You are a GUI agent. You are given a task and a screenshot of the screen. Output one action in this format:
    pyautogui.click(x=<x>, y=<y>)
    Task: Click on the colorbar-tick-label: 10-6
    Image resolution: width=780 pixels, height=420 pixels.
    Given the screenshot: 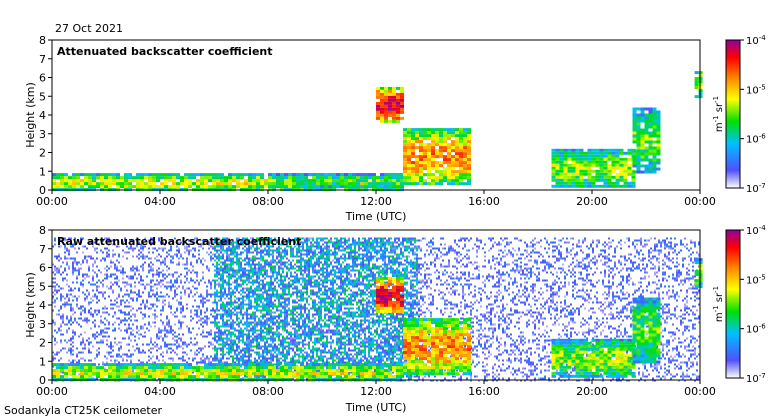 What is the action you would take?
    pyautogui.click(x=756, y=139)
    